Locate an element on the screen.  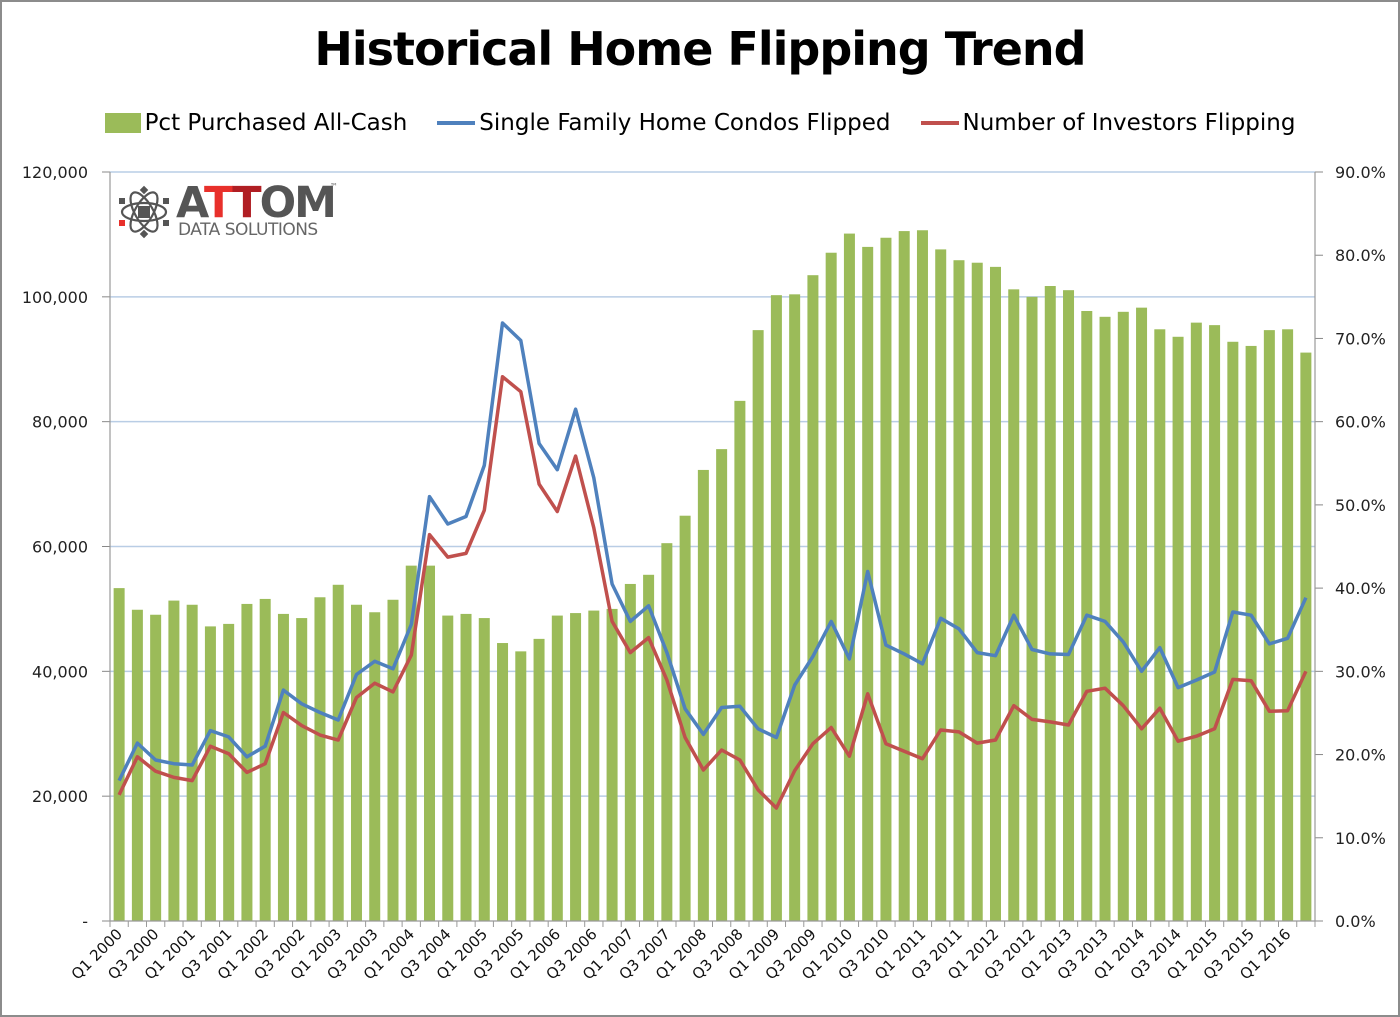
attom-logo: ATTOM ™ DATA SOLUTIONS is located at coordinates (231, 210).